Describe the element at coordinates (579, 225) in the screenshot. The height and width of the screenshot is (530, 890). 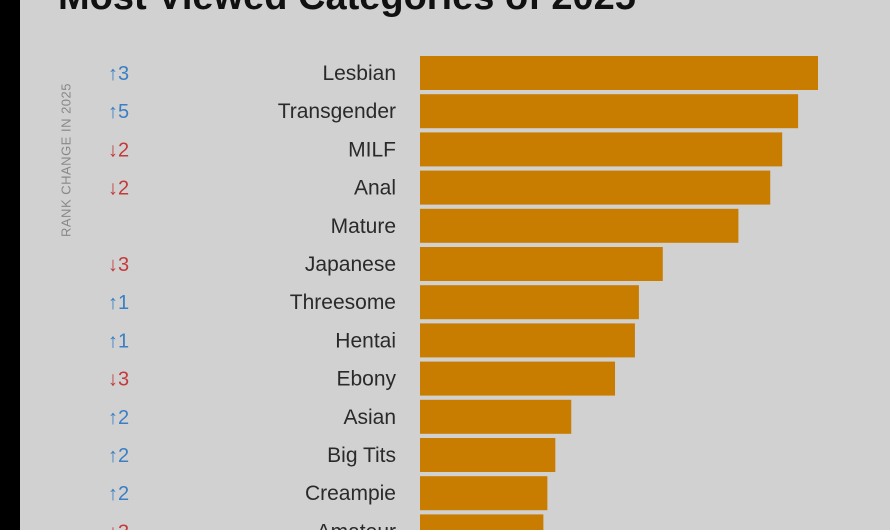
I see `bar-mature` at that location.